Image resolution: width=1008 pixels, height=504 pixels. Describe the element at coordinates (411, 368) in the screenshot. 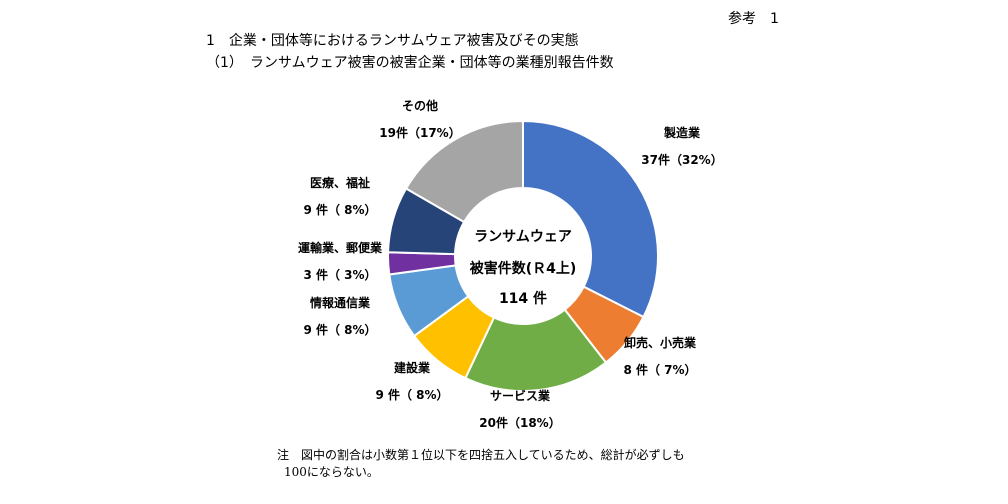

I see `slice-name: 建設業` at that location.